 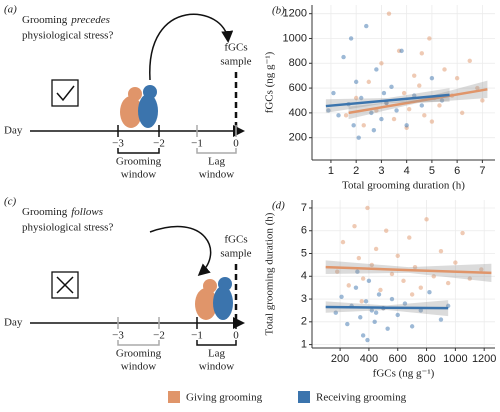 I want to click on monkey-receiving, so click(x=148, y=111).